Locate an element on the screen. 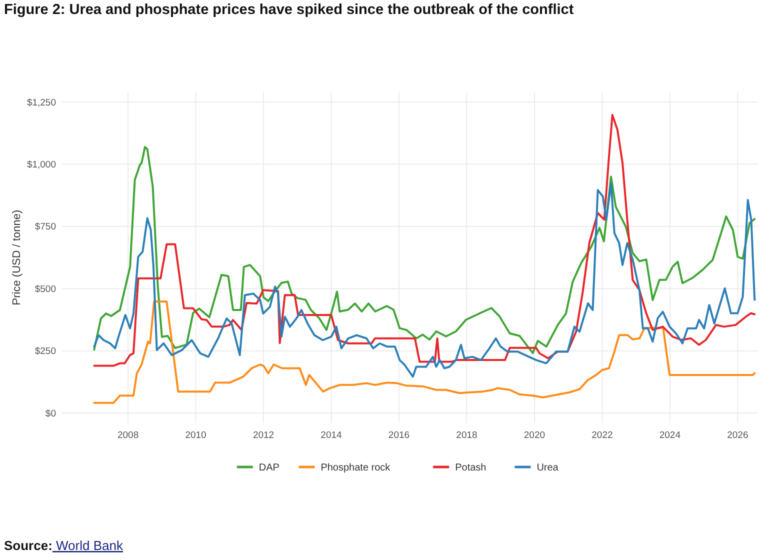 The height and width of the screenshot is (560, 780). chart-title: Figure 2: Urea and phosphate prices have spiked since the outbreak of the conflict is located at coordinates (289, 10).